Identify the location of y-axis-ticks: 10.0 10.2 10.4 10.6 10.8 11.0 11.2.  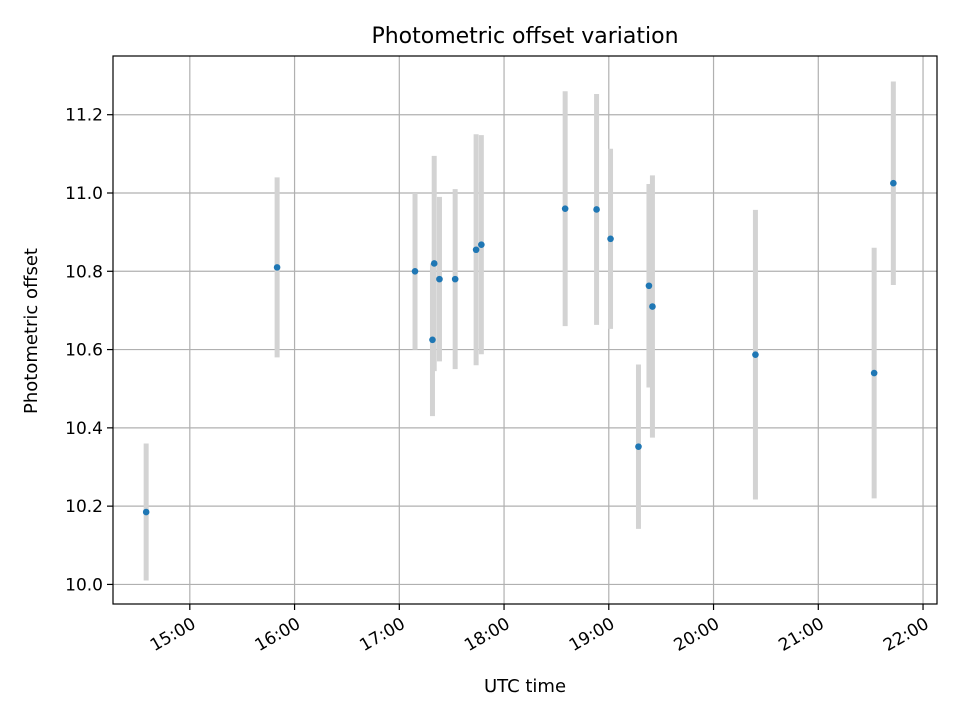
(89, 350).